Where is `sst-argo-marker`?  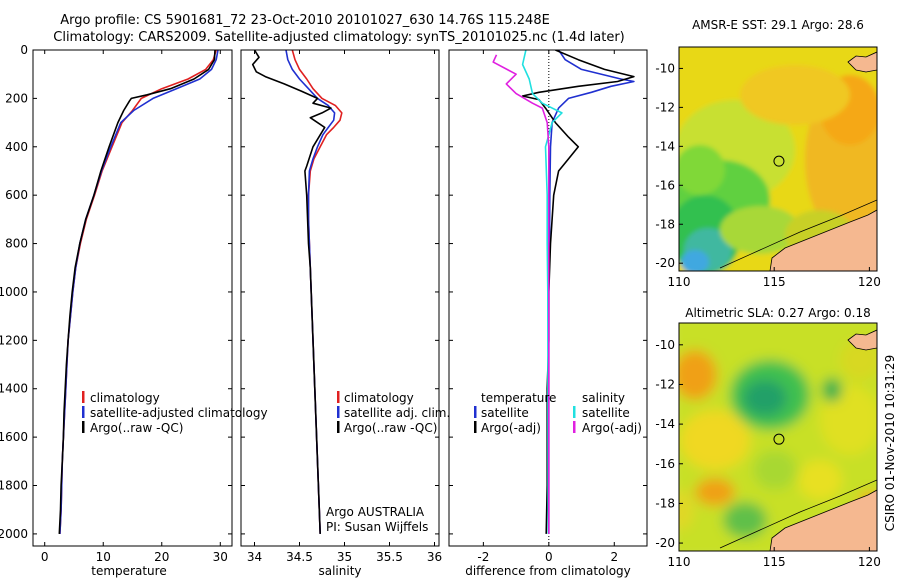 sst-argo-marker is located at coordinates (779, 161).